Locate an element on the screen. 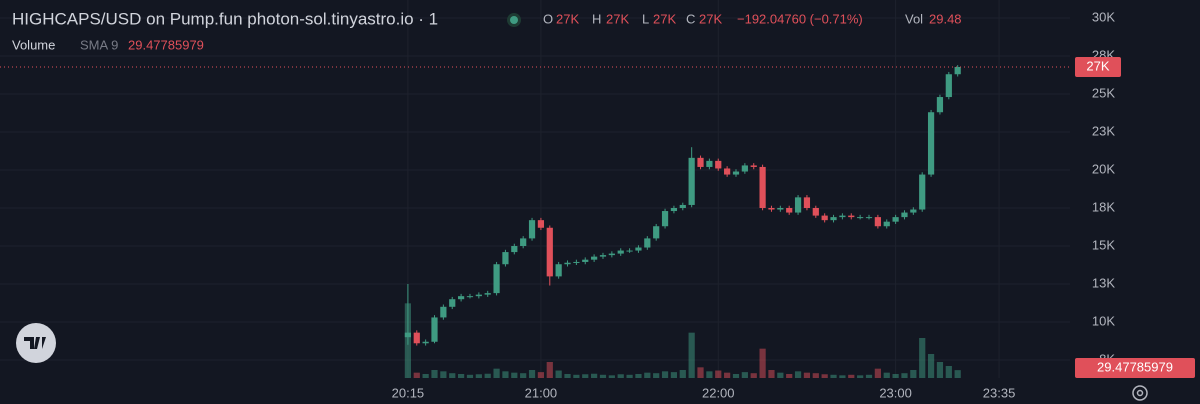 Image resolution: width=1200 pixels, height=404 pixels. vol-label: Vol is located at coordinates (914, 18).